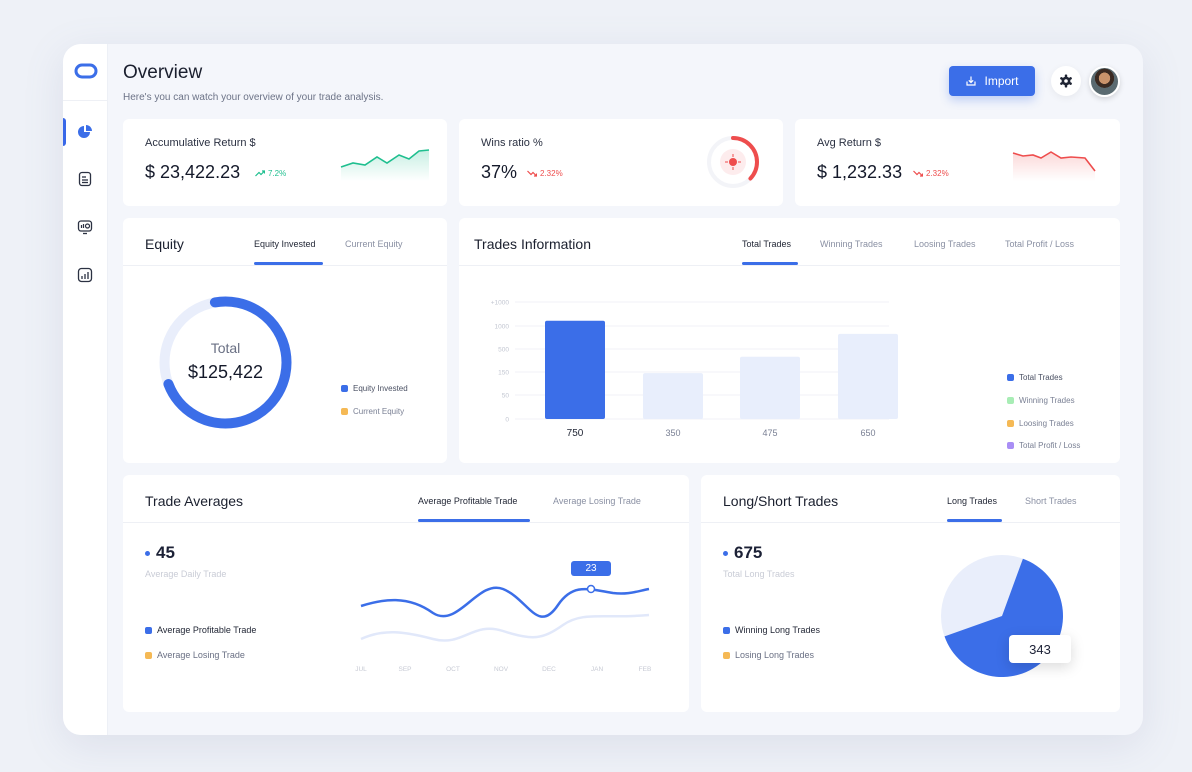 The image size is (1192, 772). Describe the element at coordinates (1041, 377) in the screenshot. I see `legend-label: Total Trades` at that location.